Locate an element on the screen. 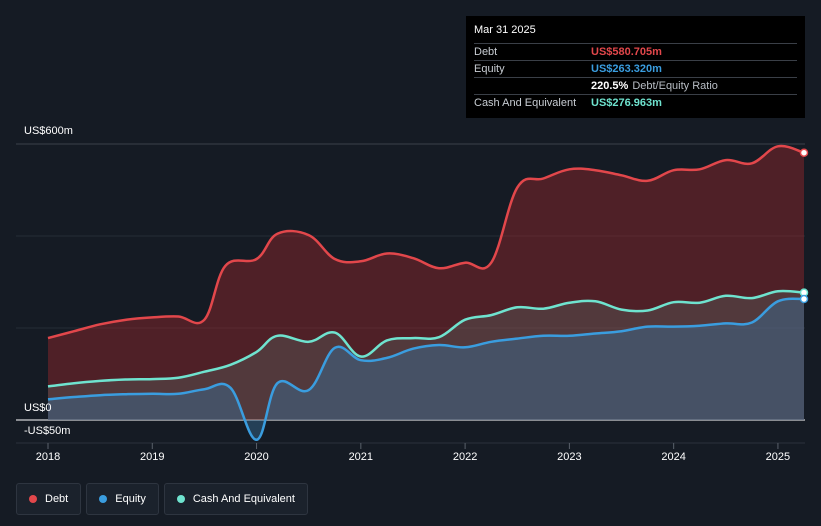 The width and height of the screenshot is (821, 526). end-point-equity is located at coordinates (804, 299).